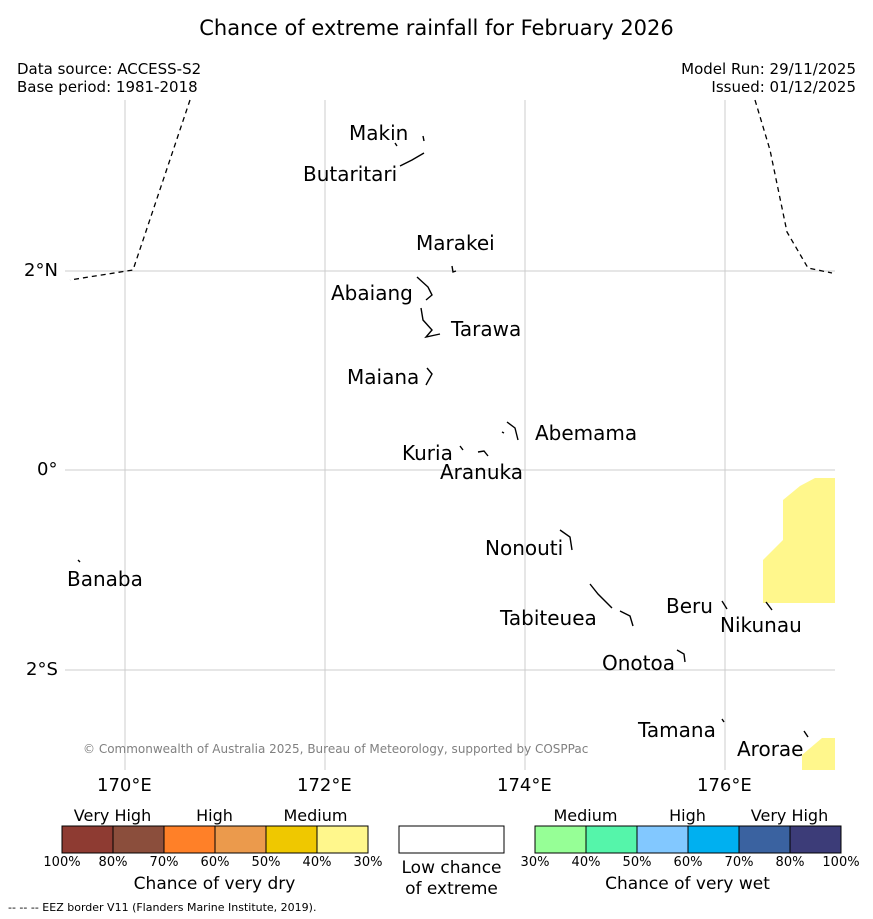  Describe the element at coordinates (586, 433) in the screenshot. I see `place-label-abemama: Abemama` at that location.